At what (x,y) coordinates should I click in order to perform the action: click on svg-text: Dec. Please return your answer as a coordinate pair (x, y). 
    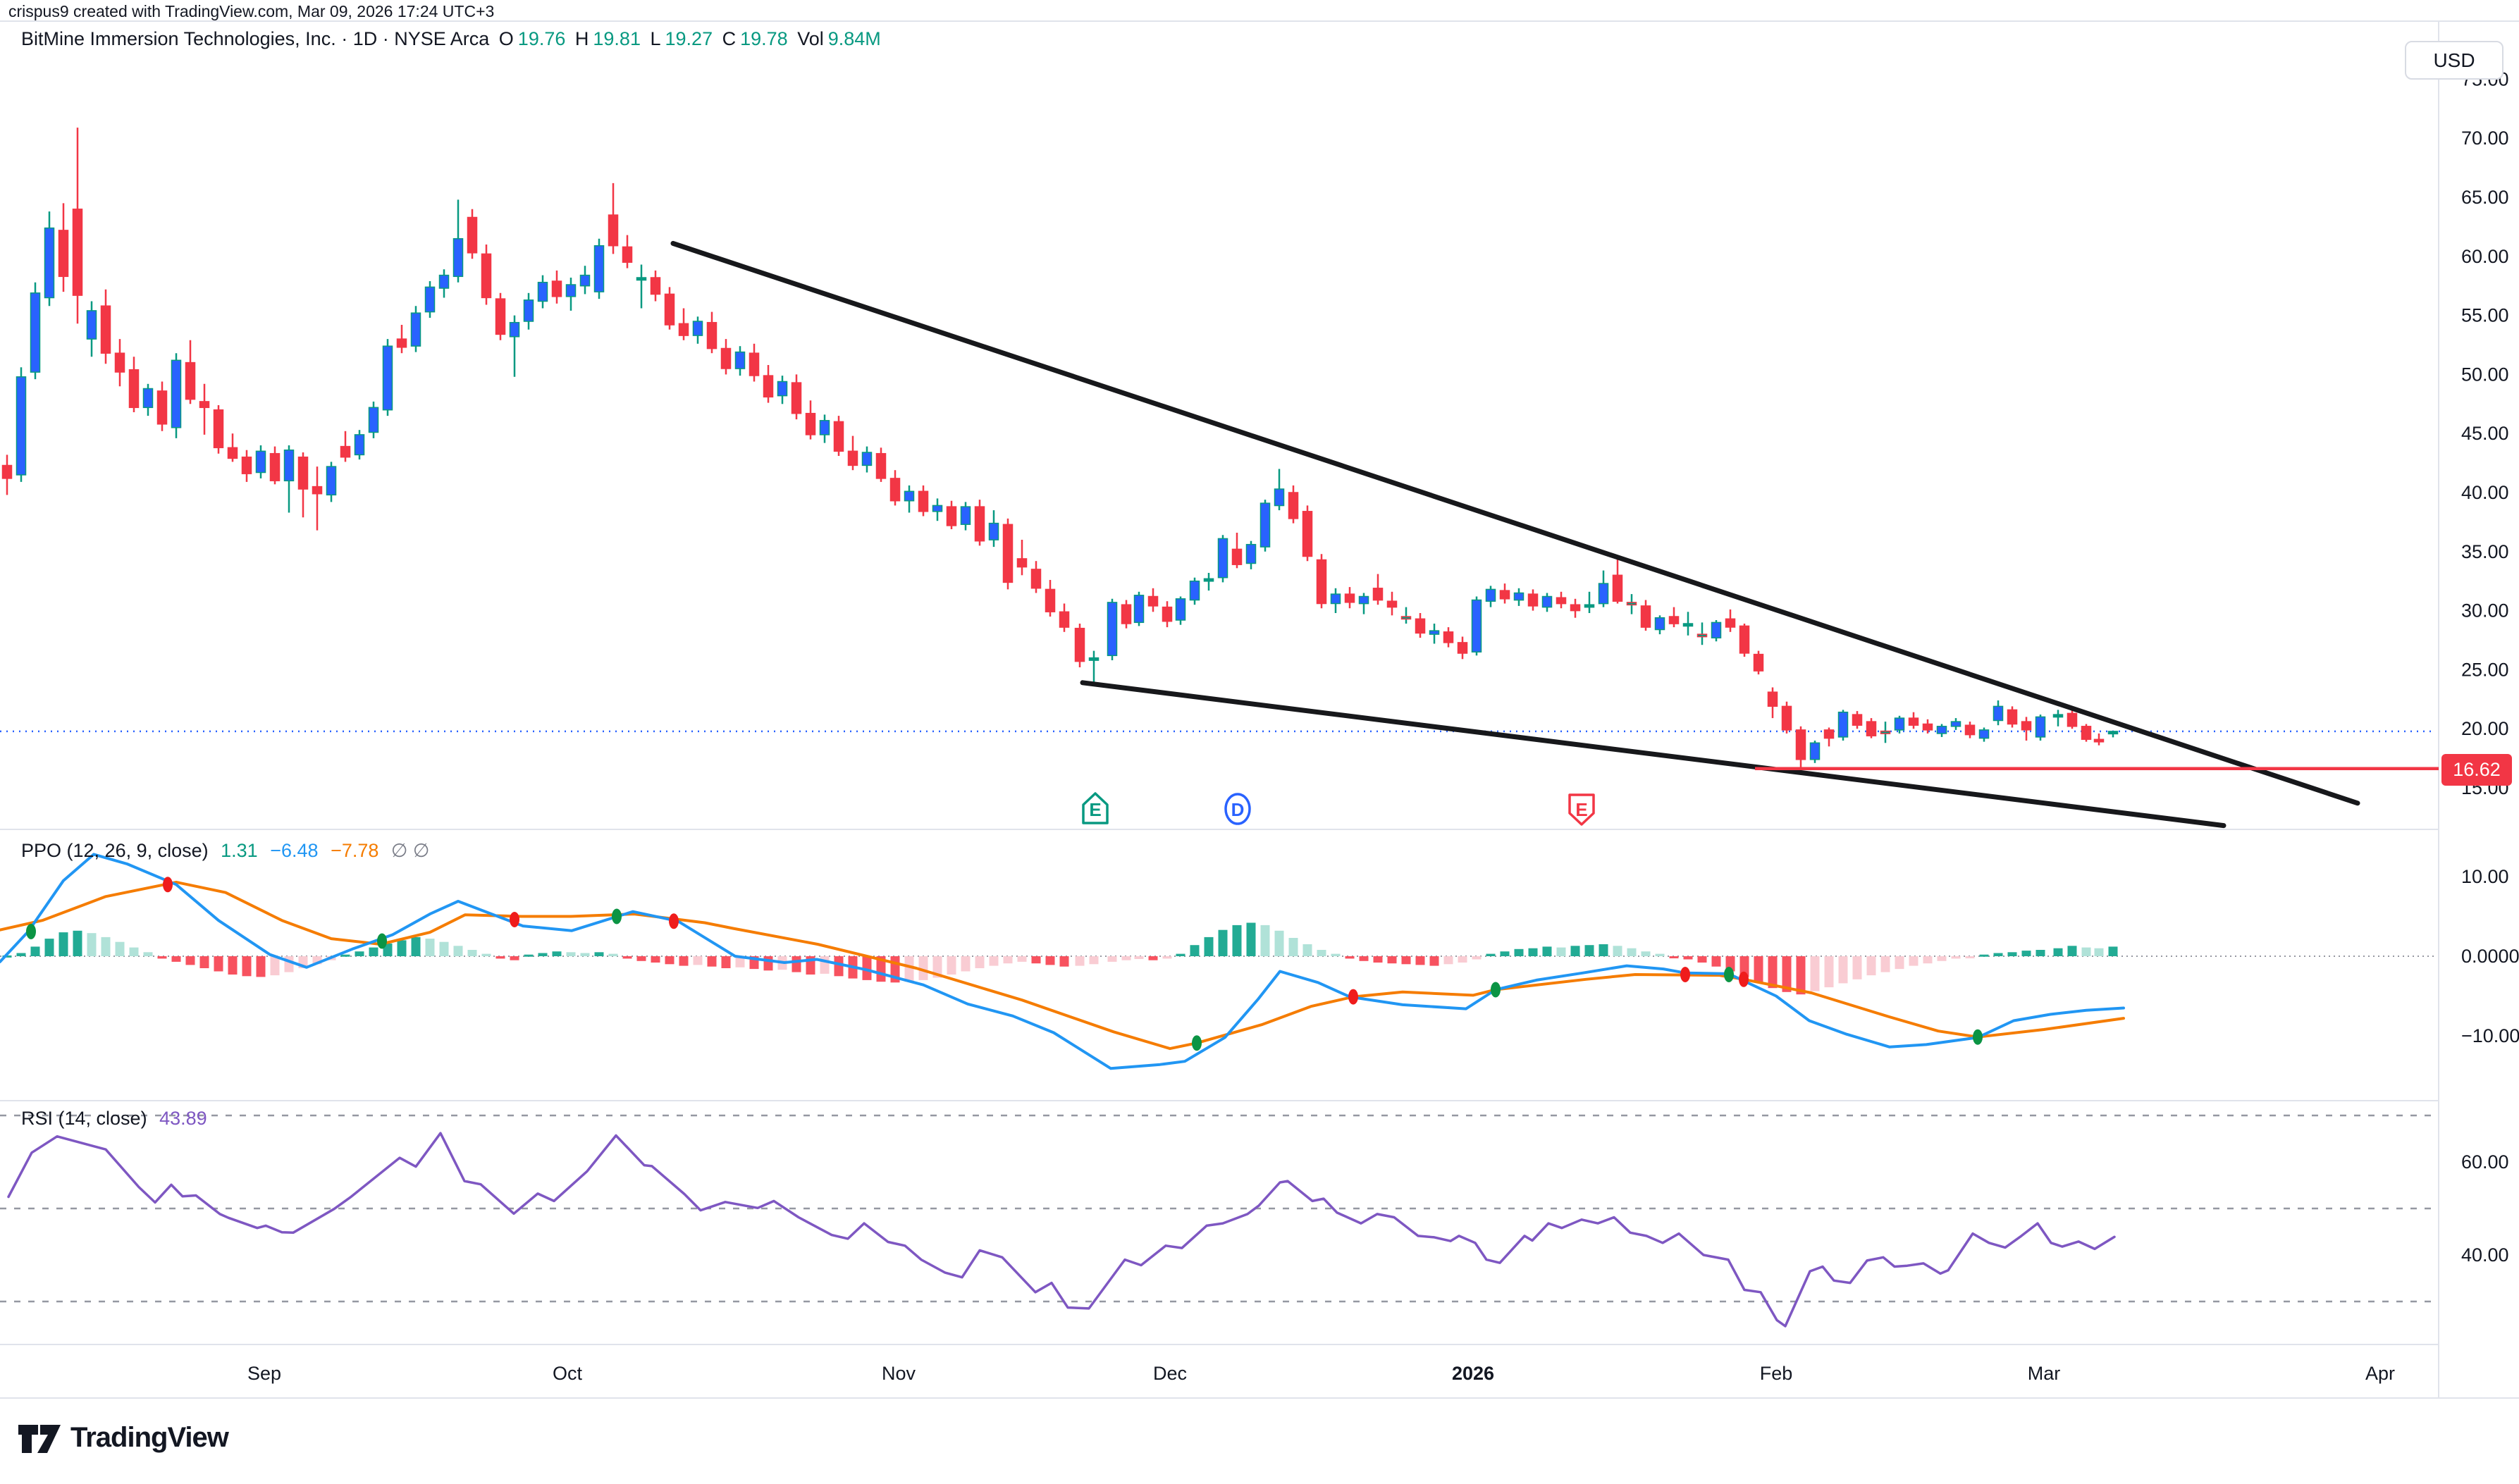
    Looking at the image, I should click on (1170, 1373).